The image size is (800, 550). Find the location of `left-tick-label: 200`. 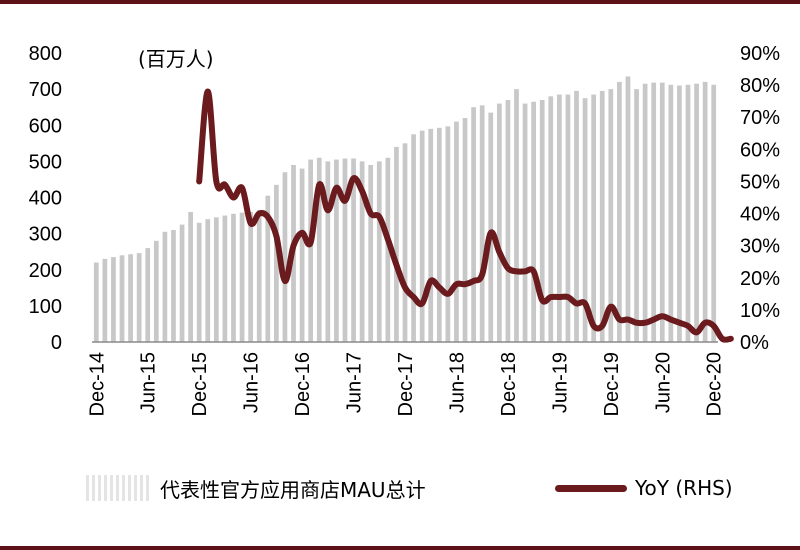

left-tick-label: 200 is located at coordinates (45, 271).